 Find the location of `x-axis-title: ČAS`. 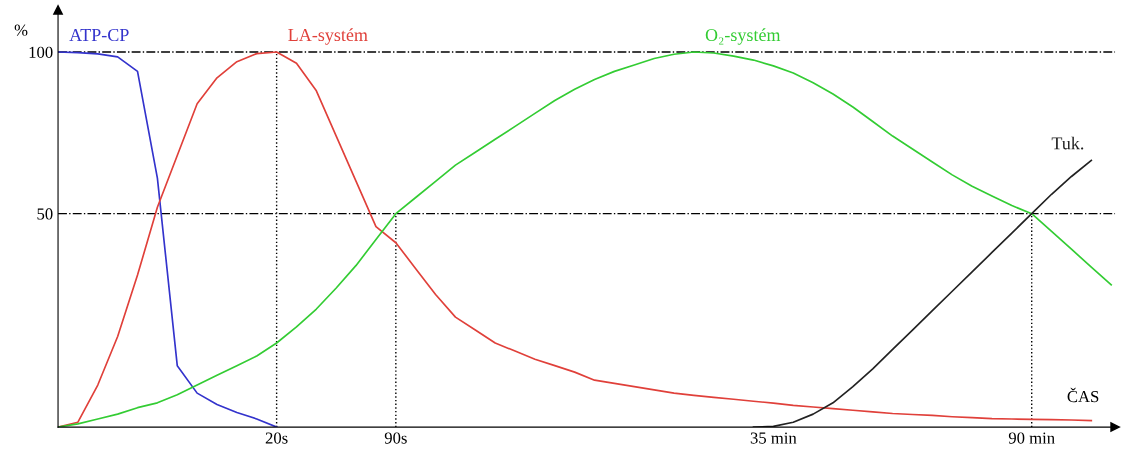

x-axis-title: ČAS is located at coordinates (1083, 395).